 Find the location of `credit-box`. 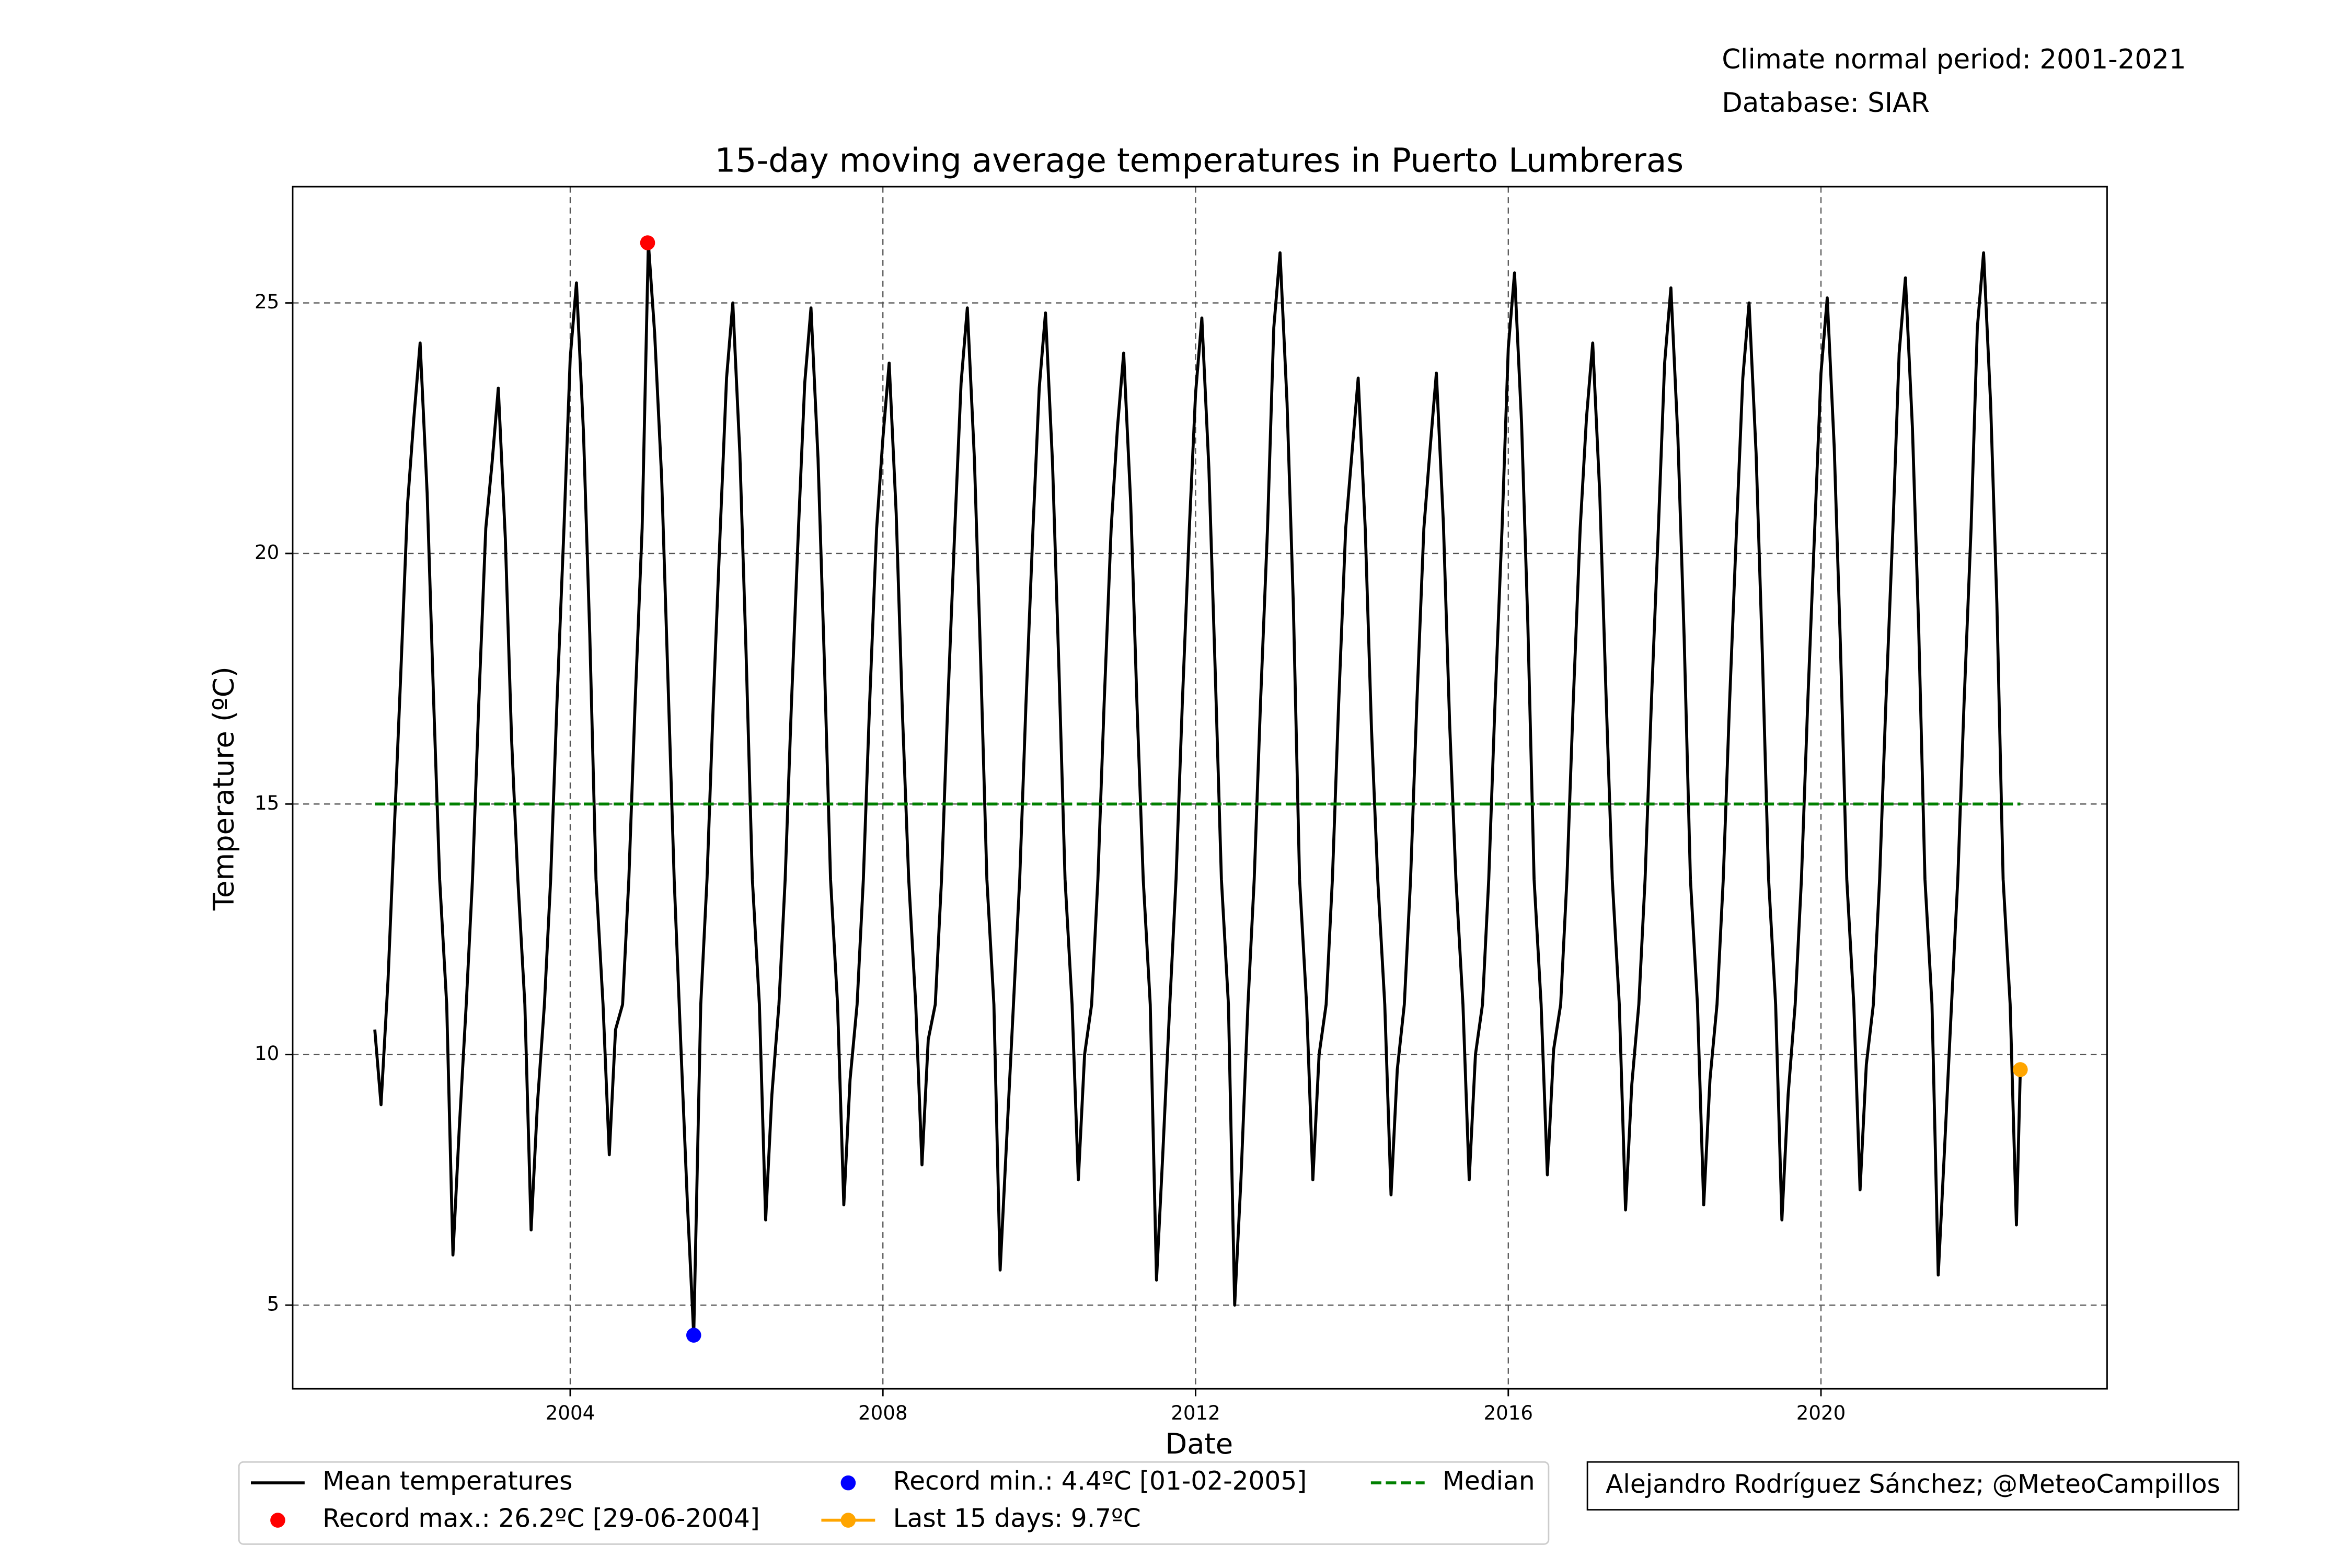

credit-box is located at coordinates (1913, 1486).